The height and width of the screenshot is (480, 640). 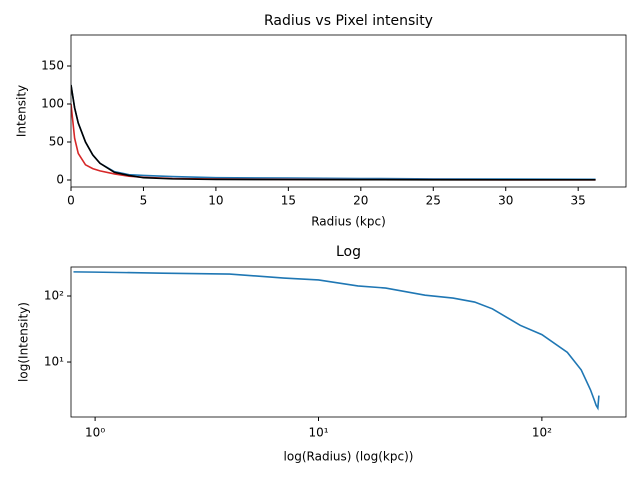 What do you see at coordinates (542, 433) in the screenshot?
I see `x-tick-label: 10²` at bounding box center [542, 433].